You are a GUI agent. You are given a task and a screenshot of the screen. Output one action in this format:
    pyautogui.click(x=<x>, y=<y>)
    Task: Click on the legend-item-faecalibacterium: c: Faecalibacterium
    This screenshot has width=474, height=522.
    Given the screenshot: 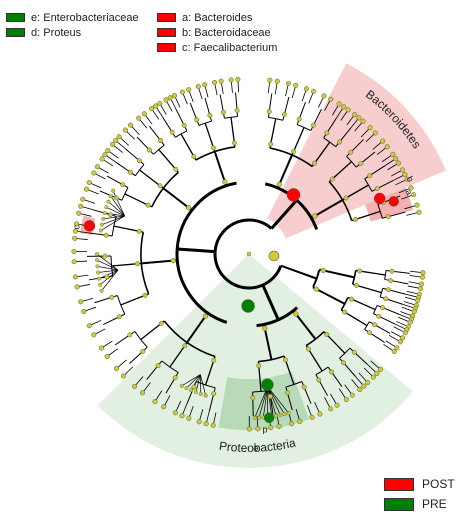 What is the action you would take?
    pyautogui.click(x=217, y=47)
    